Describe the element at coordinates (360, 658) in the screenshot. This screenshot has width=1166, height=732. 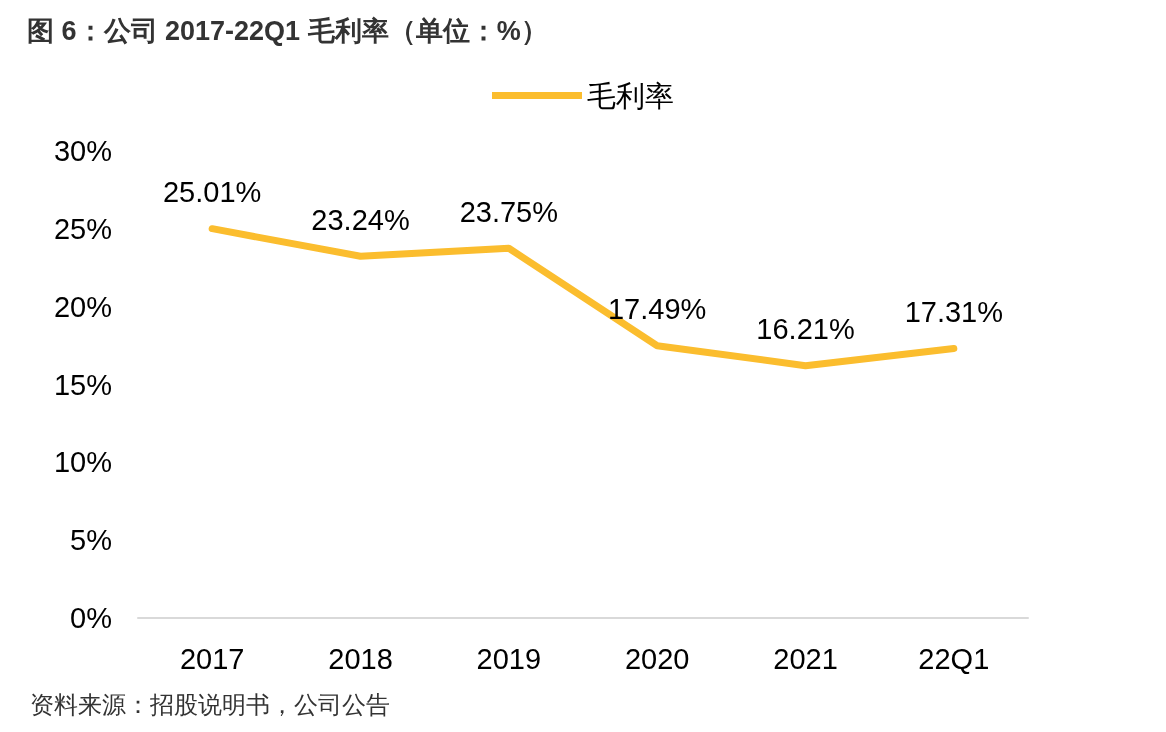
I see `x-tick-label: 2018` at that location.